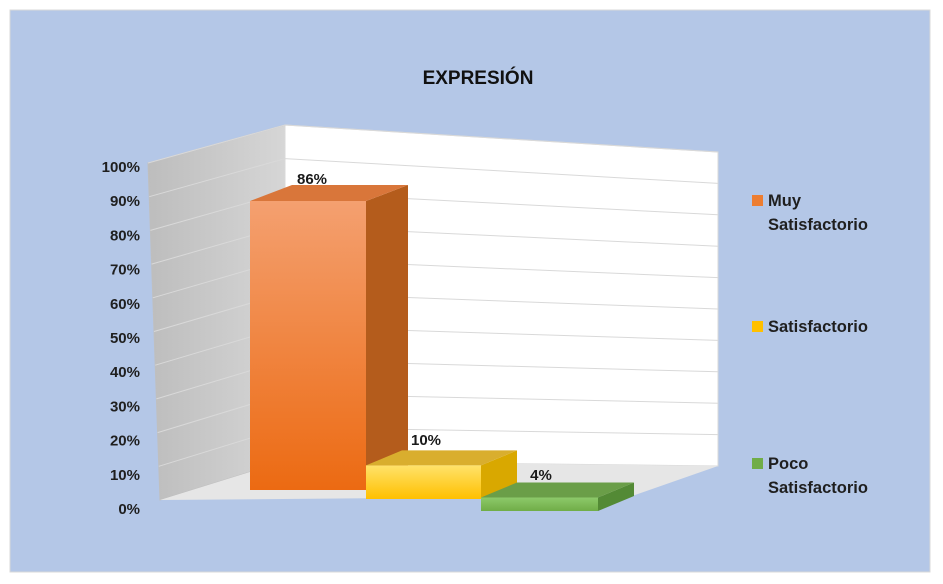  What do you see at coordinates (478, 78) in the screenshot?
I see `chart-title: EXPRESIÓN` at bounding box center [478, 78].